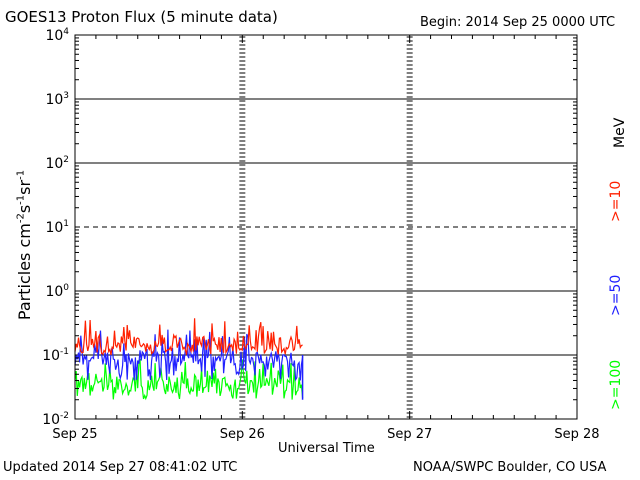  Describe the element at coordinates (409, 434) in the screenshot. I see `x-tick-label: Sep 27` at that location.